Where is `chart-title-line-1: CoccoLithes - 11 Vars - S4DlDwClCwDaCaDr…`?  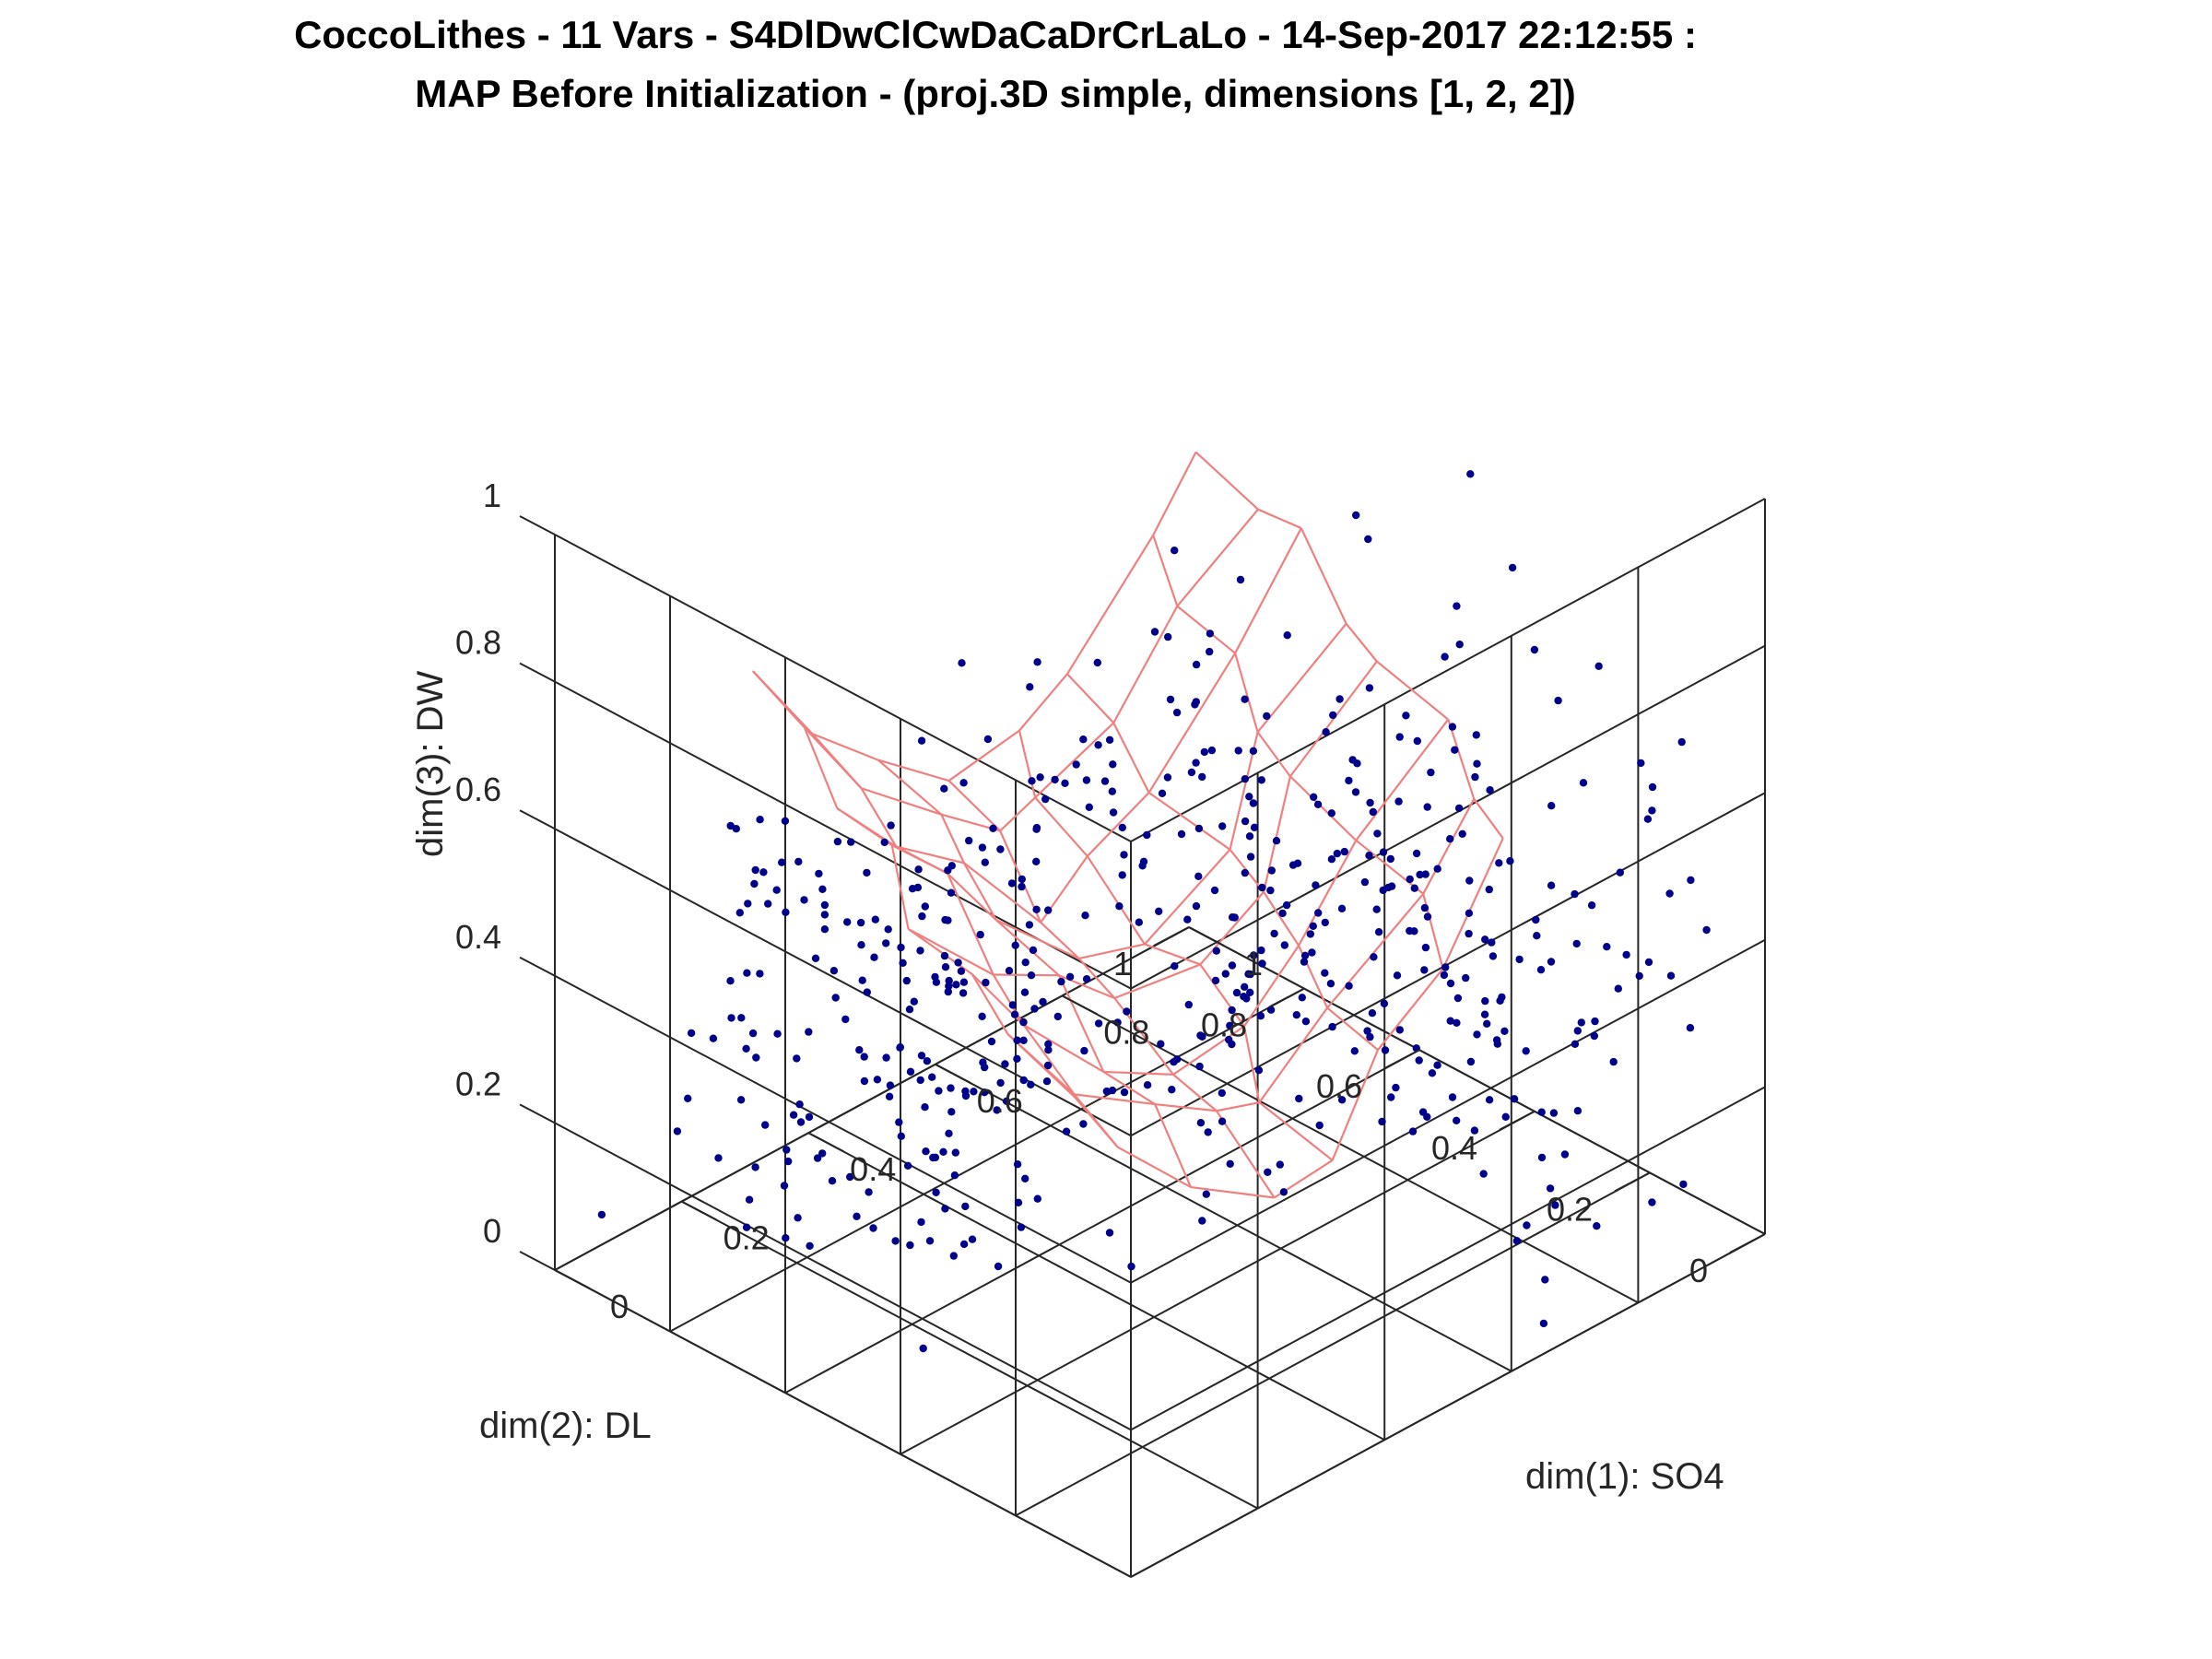
chart-title-line-1: CoccoLithes - 11 Vars - S4DlDwClCwDaCaDr… is located at coordinates (995, 34).